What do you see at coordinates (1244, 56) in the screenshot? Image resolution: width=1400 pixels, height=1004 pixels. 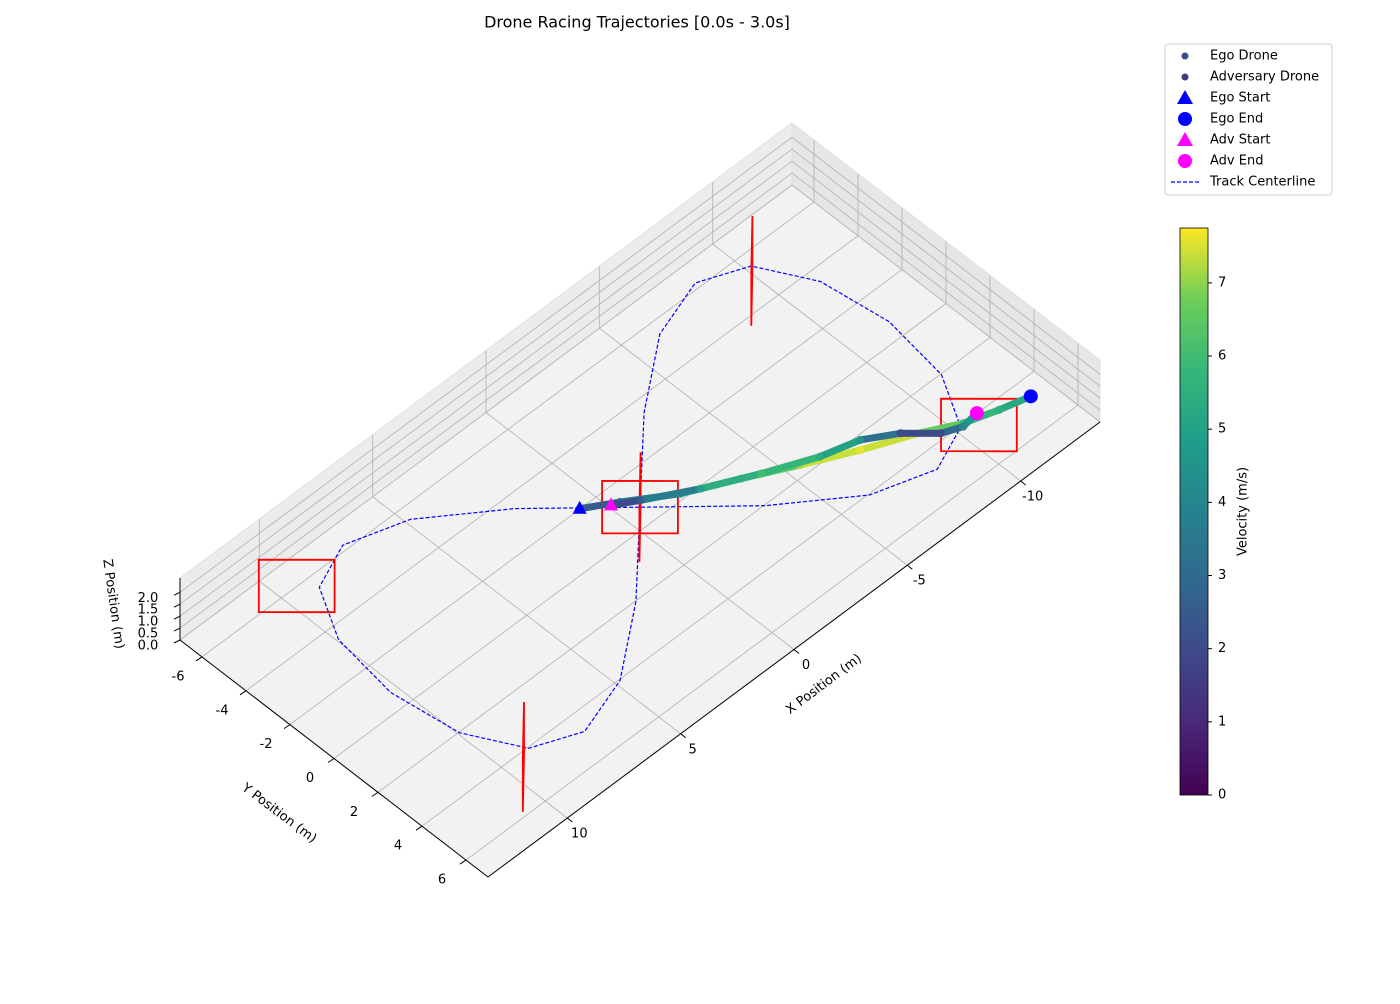 I see `legend-label: Ego Drone` at bounding box center [1244, 56].